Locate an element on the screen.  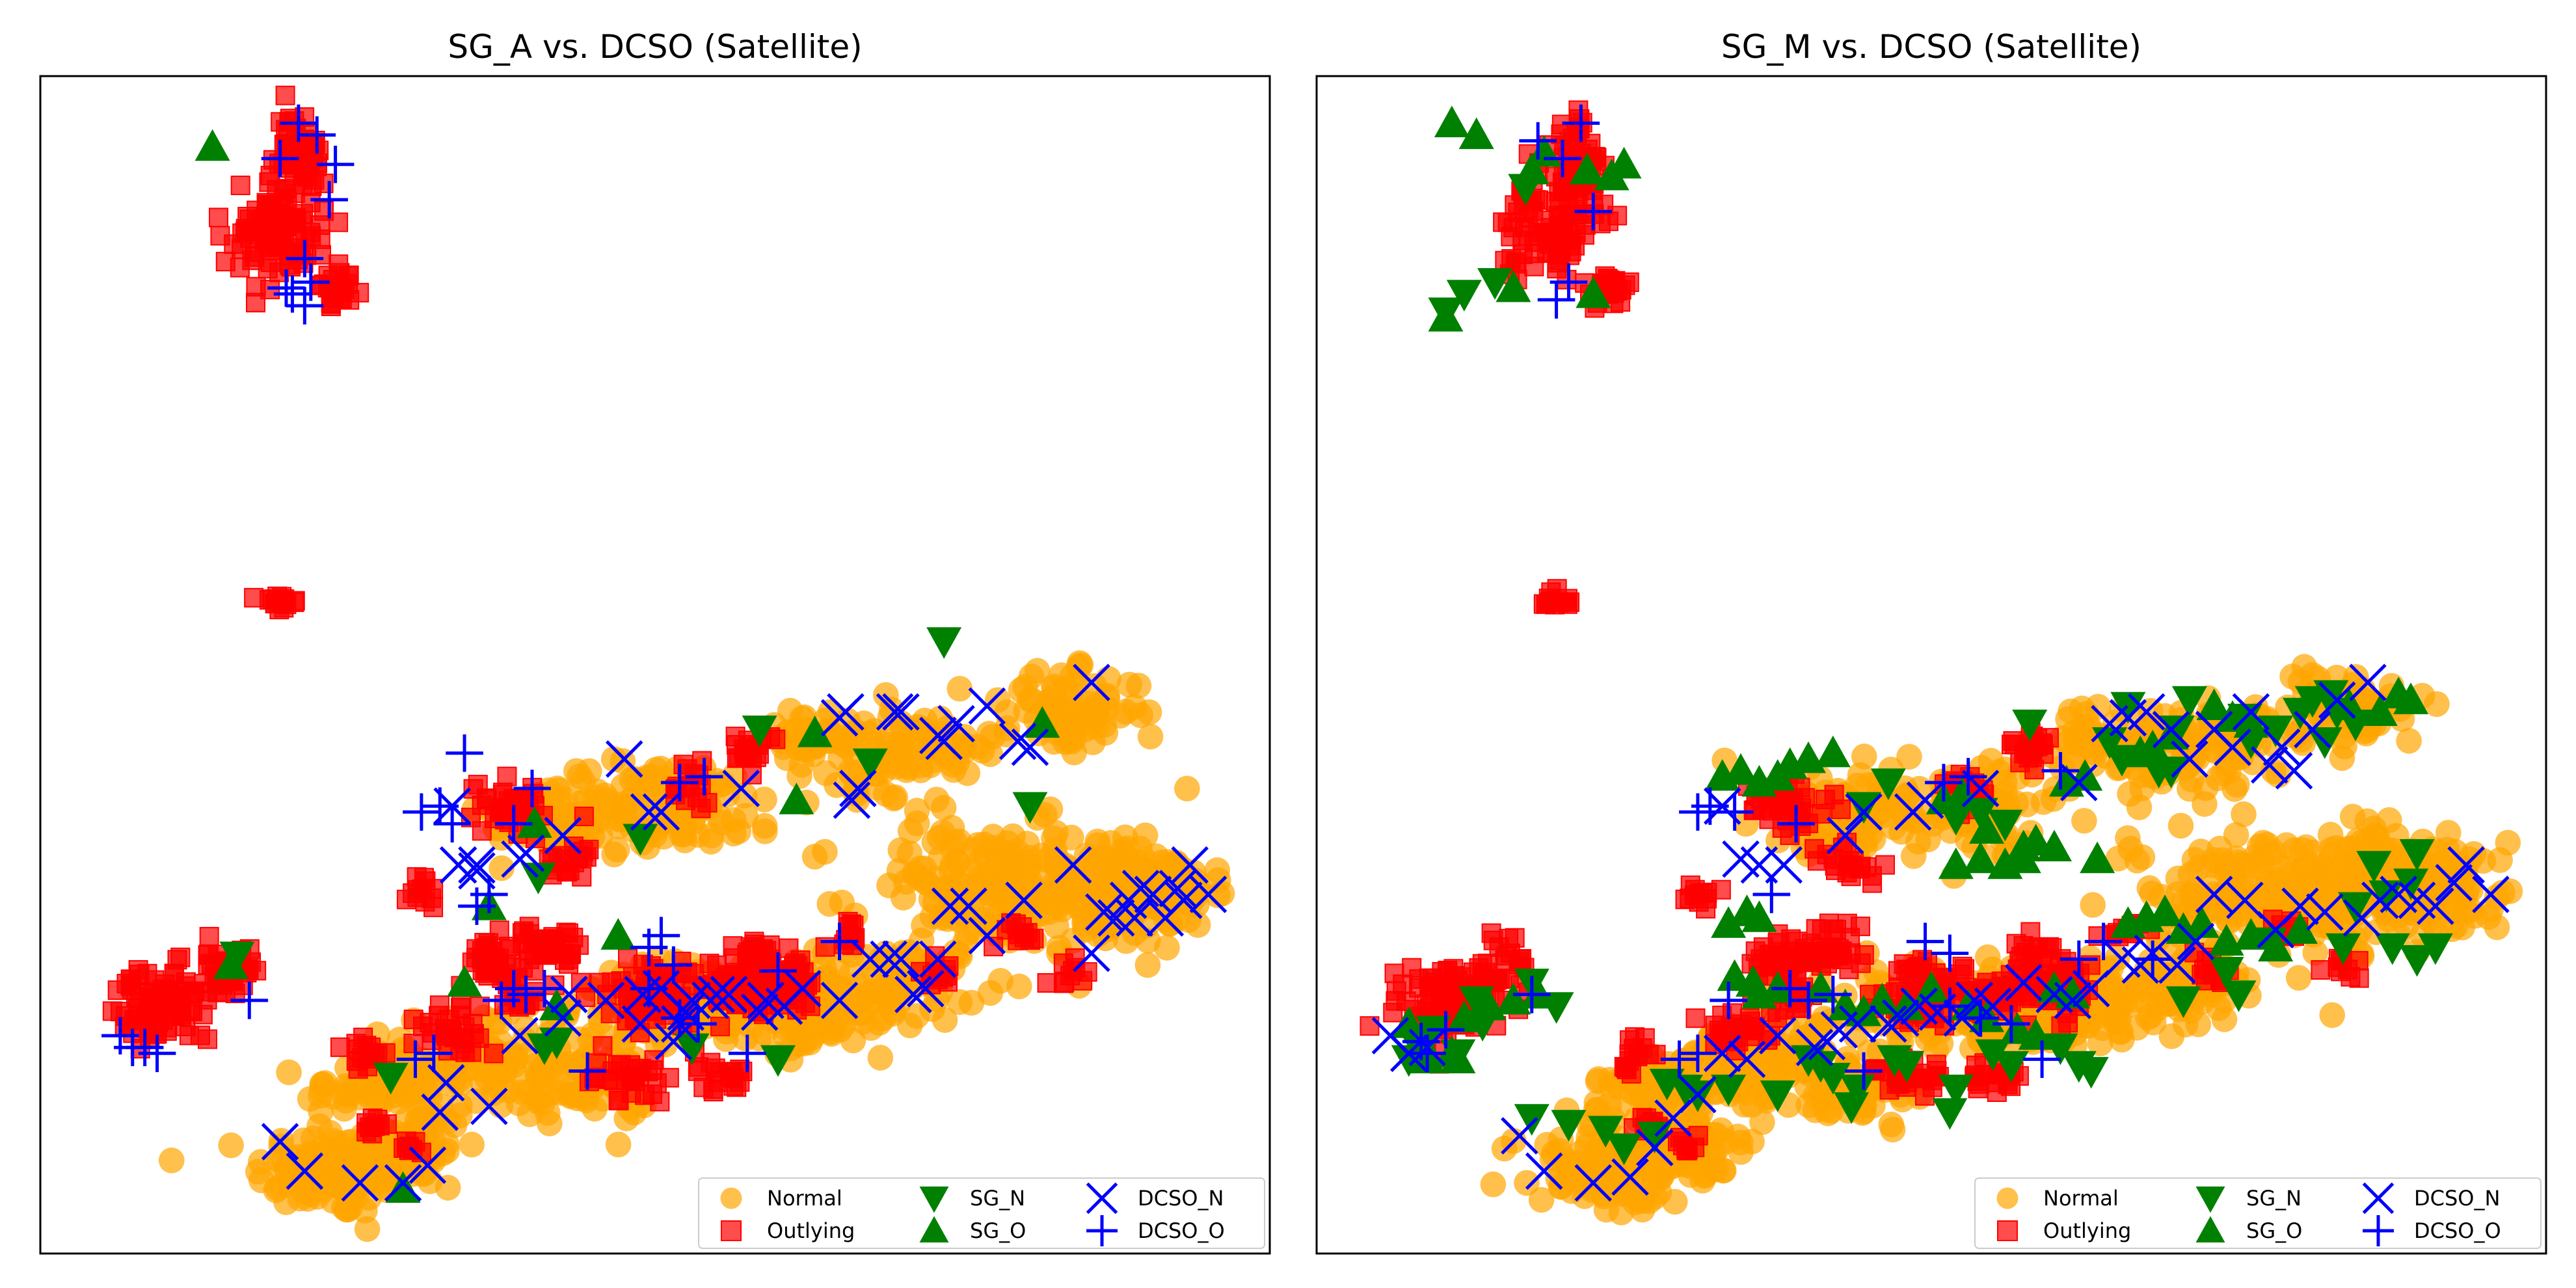
legend-dcso-o-marker is located at coordinates (2378, 1230).